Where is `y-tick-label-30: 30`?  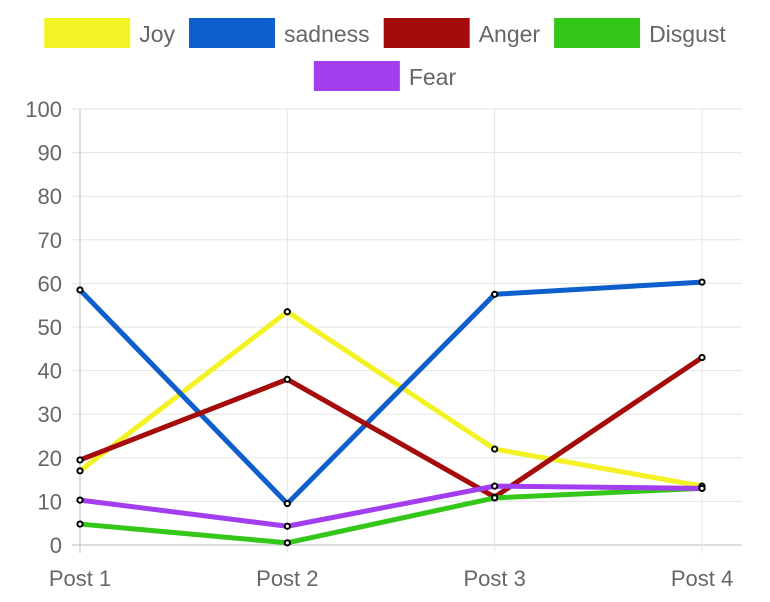 y-tick-label-30: 30 is located at coordinates (50, 414).